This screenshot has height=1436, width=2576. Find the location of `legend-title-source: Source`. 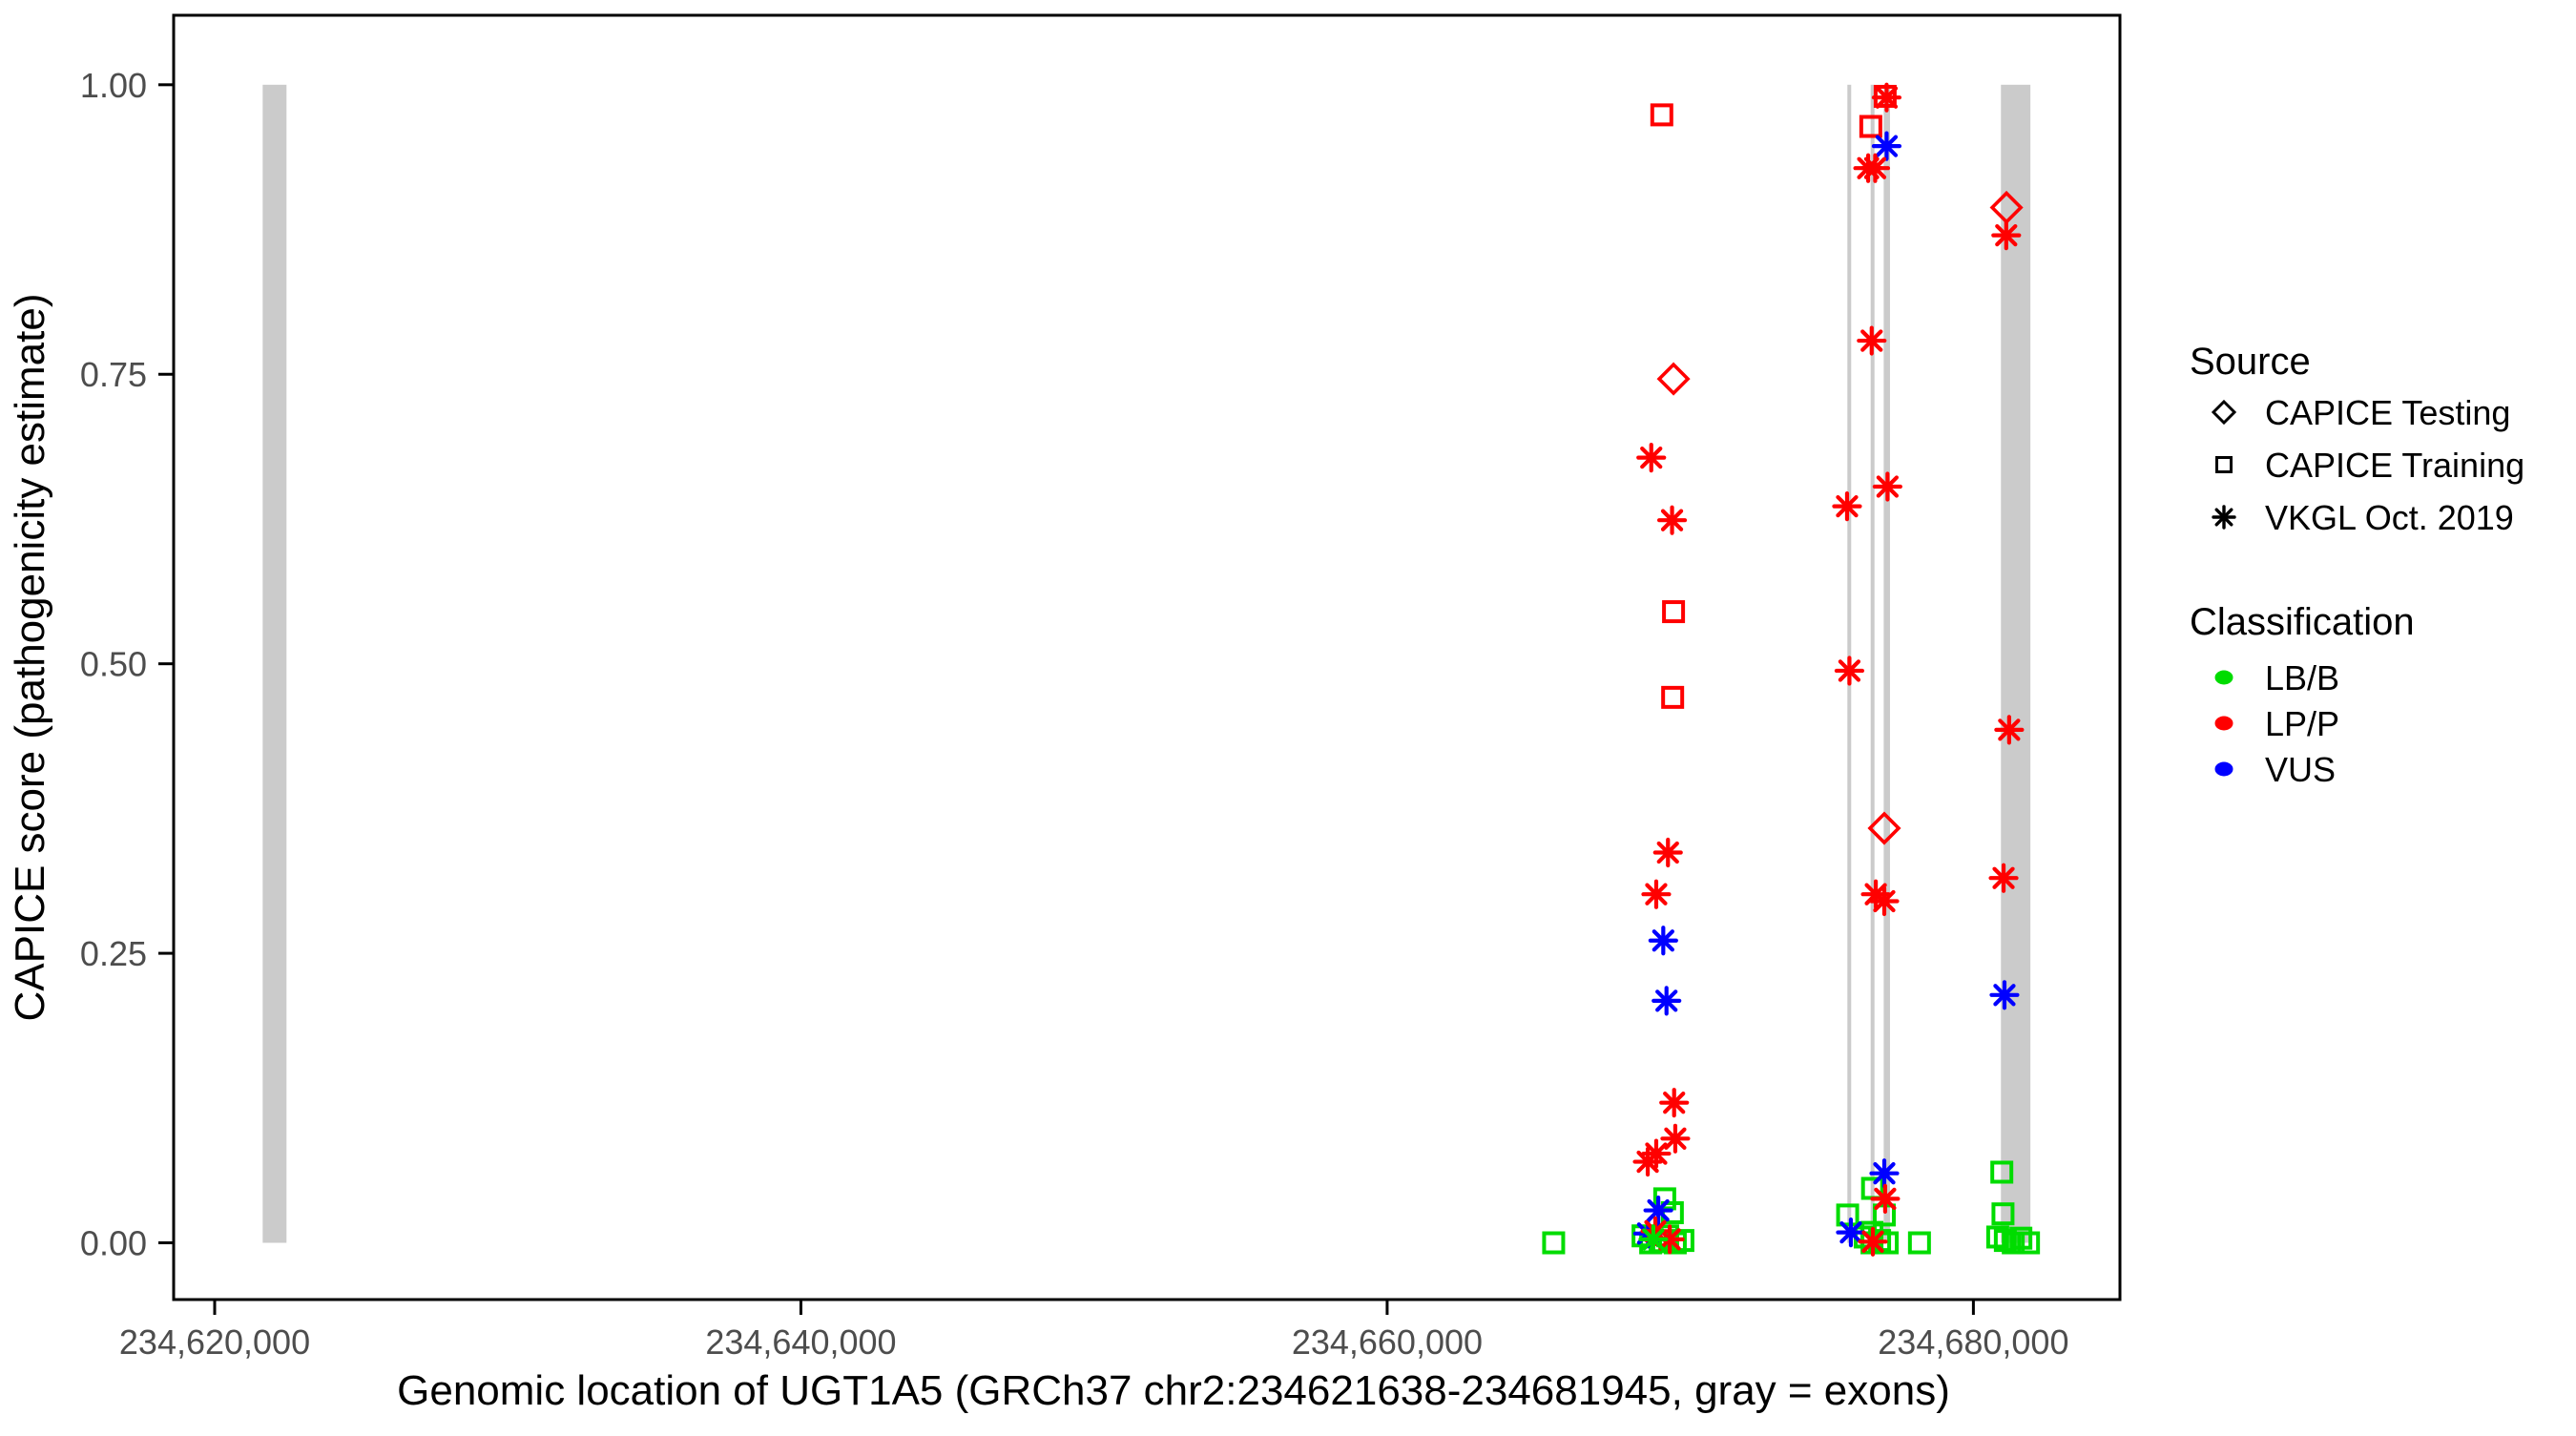

legend-title-source: Source is located at coordinates (2250, 362).